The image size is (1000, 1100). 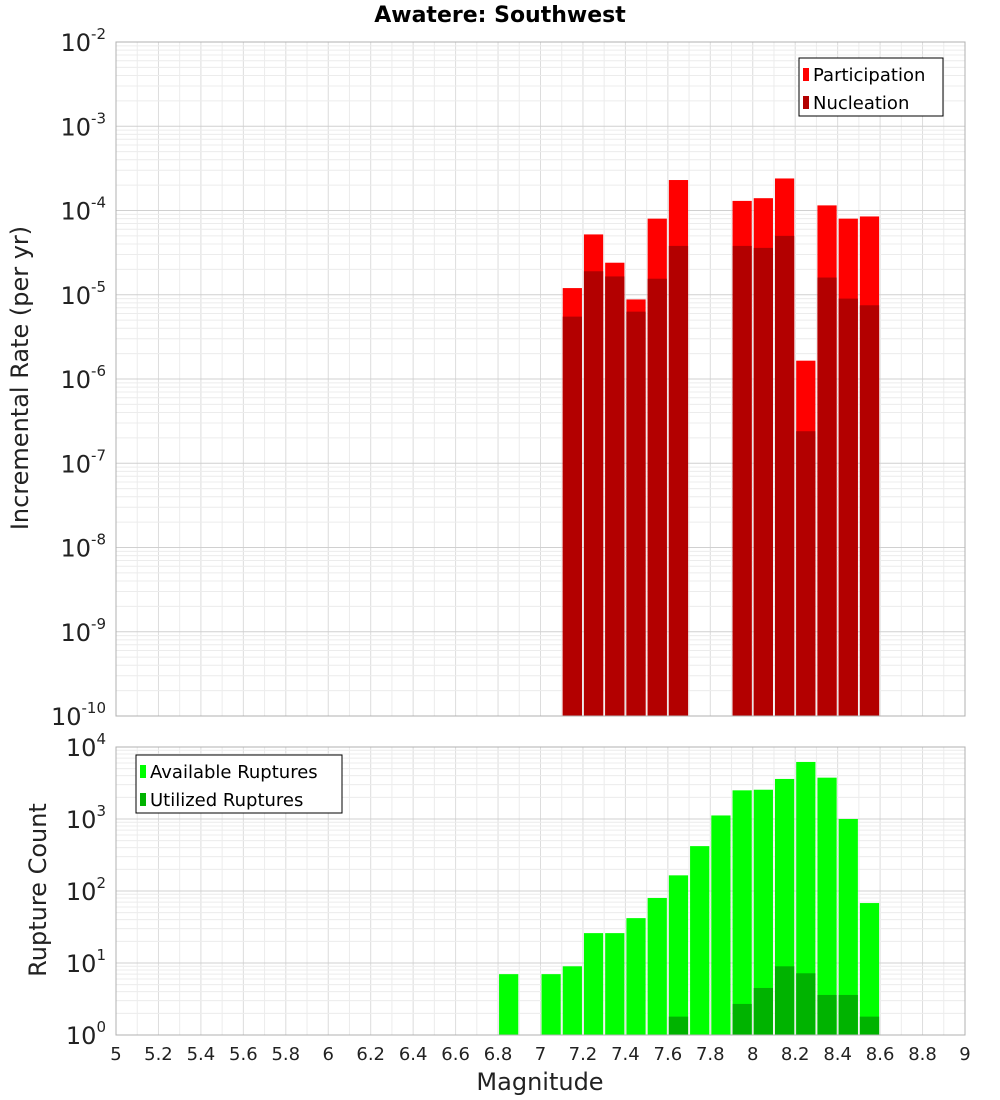 What do you see at coordinates (500, 15) in the screenshot?
I see `chart-title: Awatere: Southwest` at bounding box center [500, 15].